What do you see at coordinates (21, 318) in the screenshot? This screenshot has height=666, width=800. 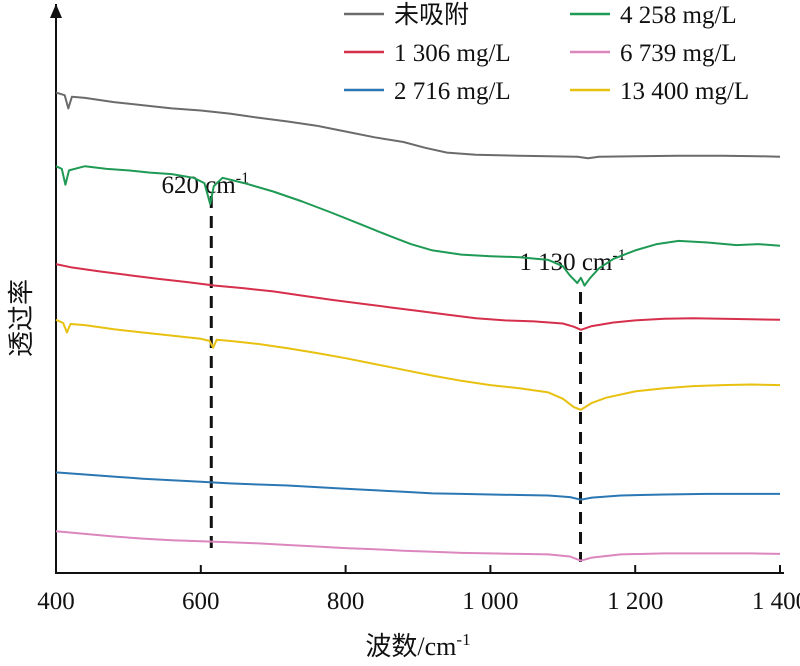 I see `y-axis-title: 透过率` at bounding box center [21, 318].